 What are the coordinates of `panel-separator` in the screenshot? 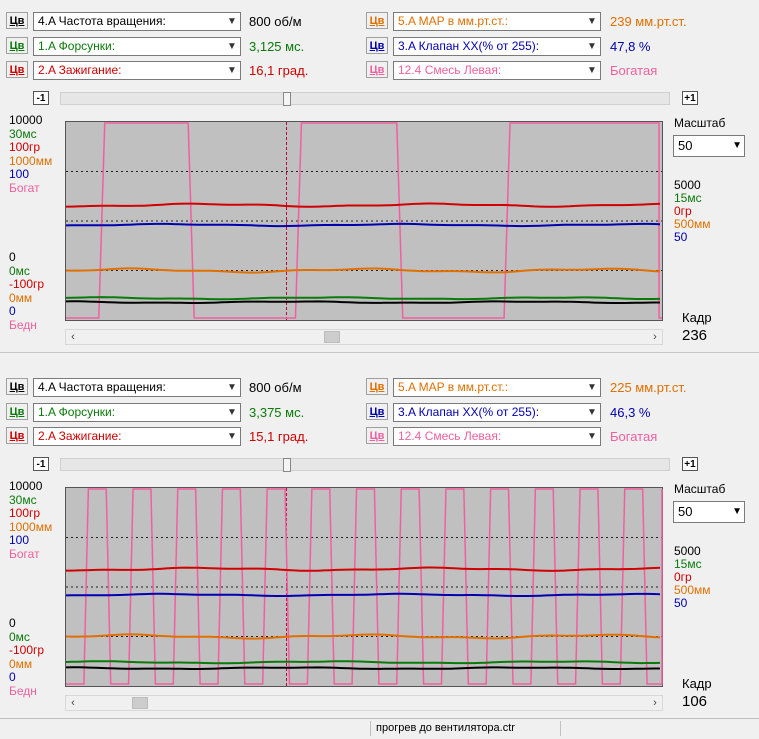 It's located at (379, 359).